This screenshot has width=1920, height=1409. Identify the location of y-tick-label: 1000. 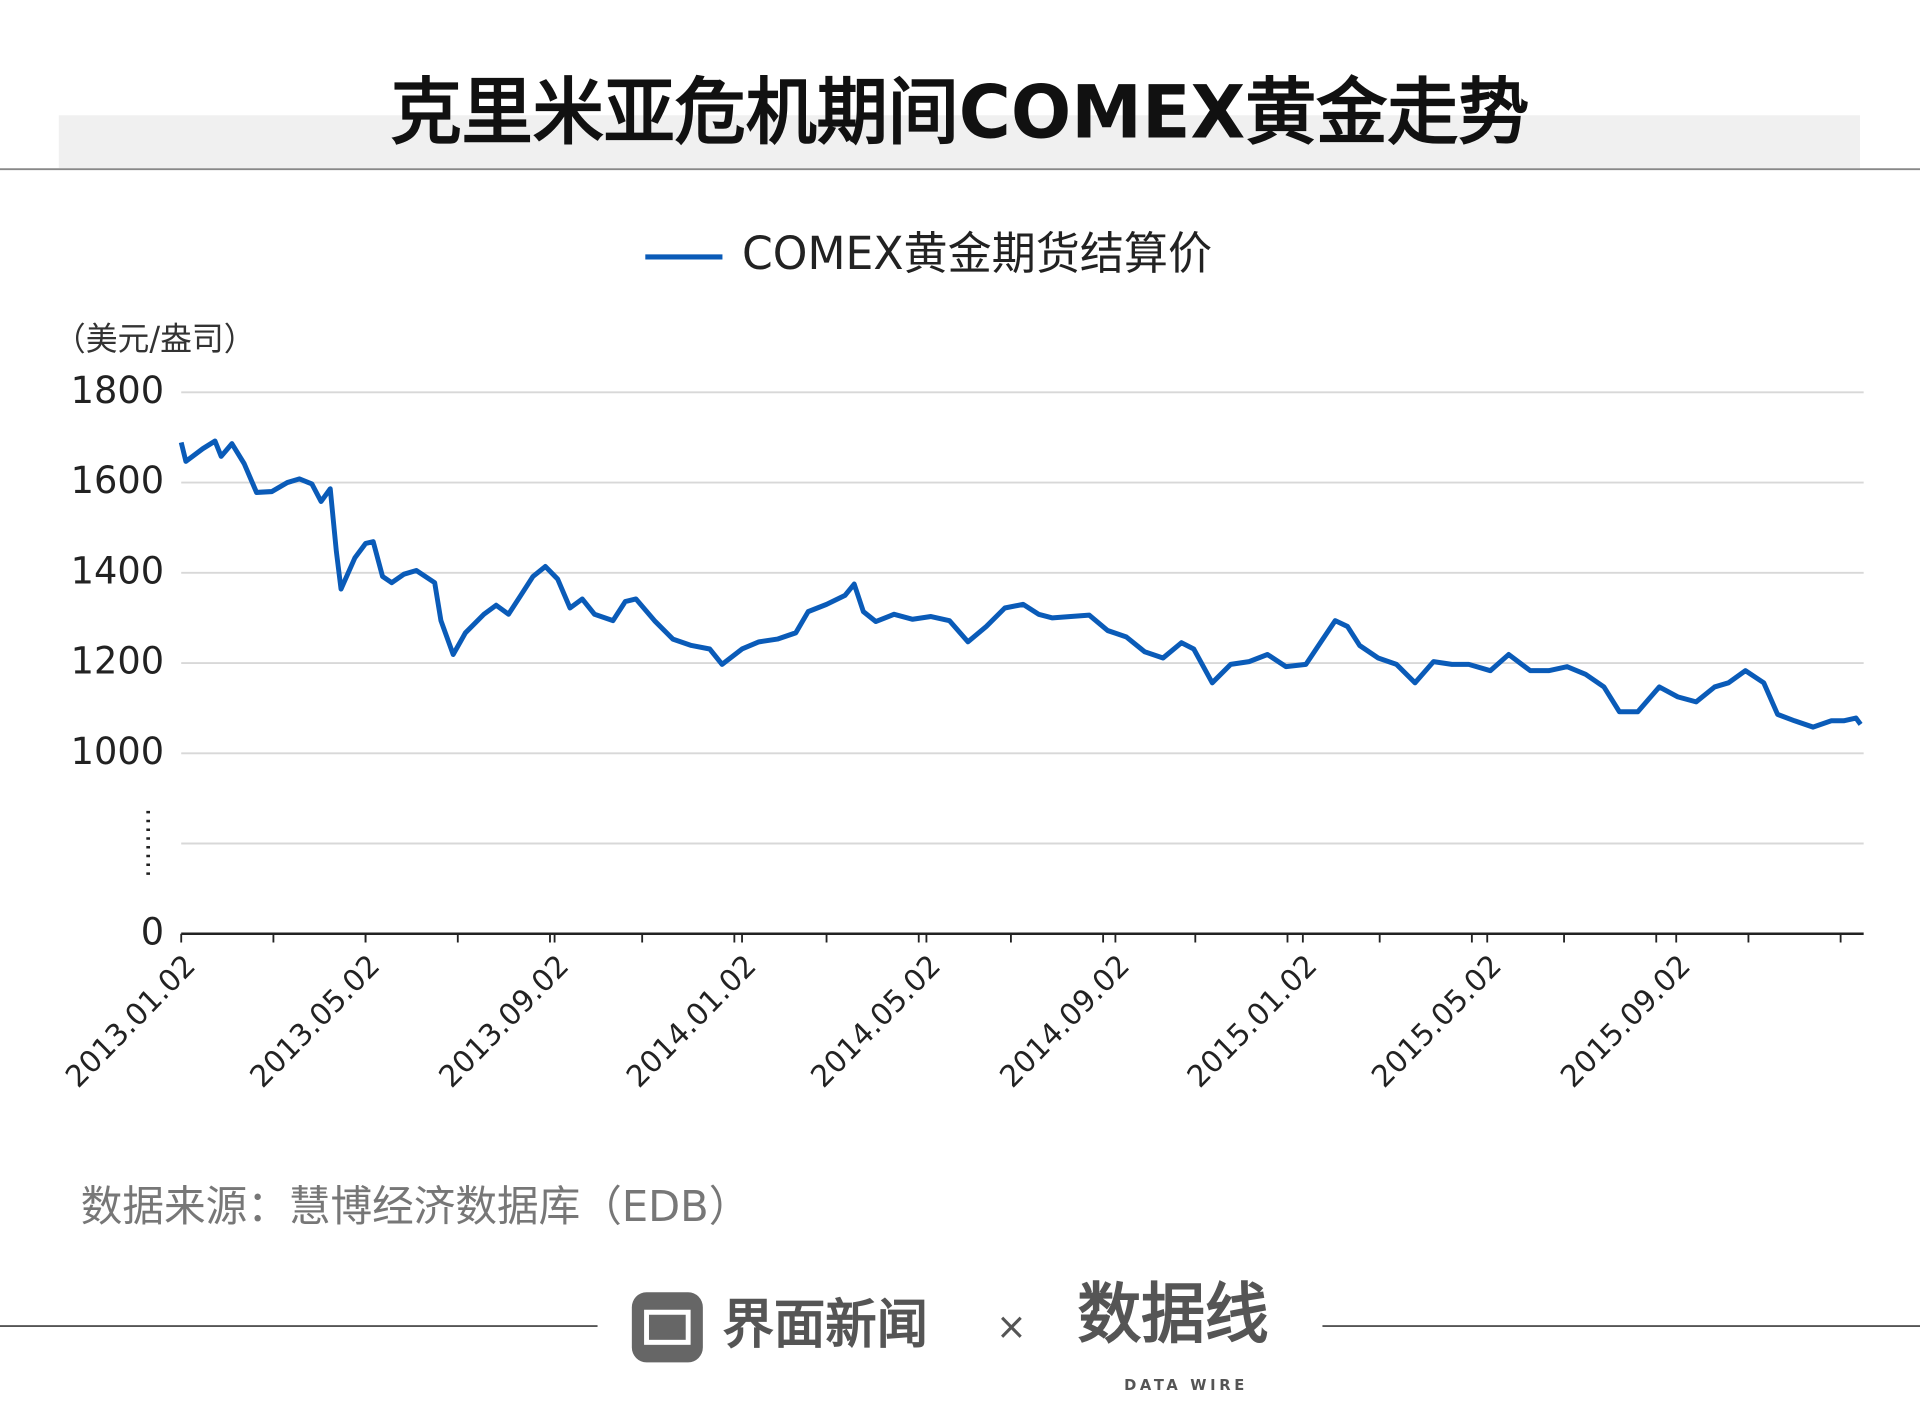
(117, 750).